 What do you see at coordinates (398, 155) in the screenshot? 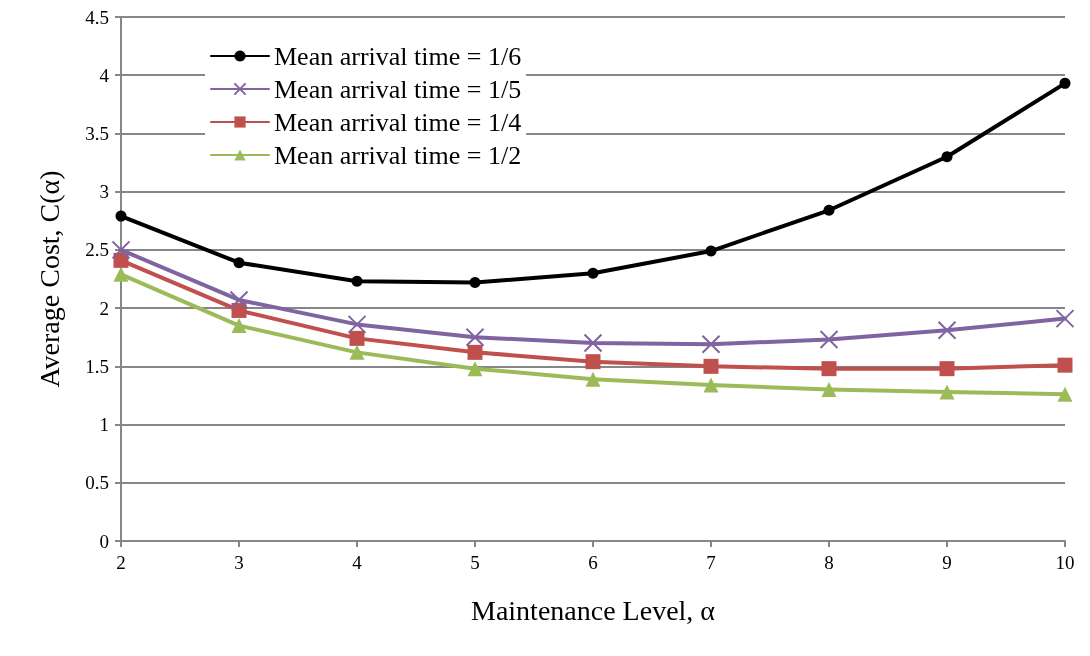
I see `legend-label: Mean arrival time = 1/2` at bounding box center [398, 155].